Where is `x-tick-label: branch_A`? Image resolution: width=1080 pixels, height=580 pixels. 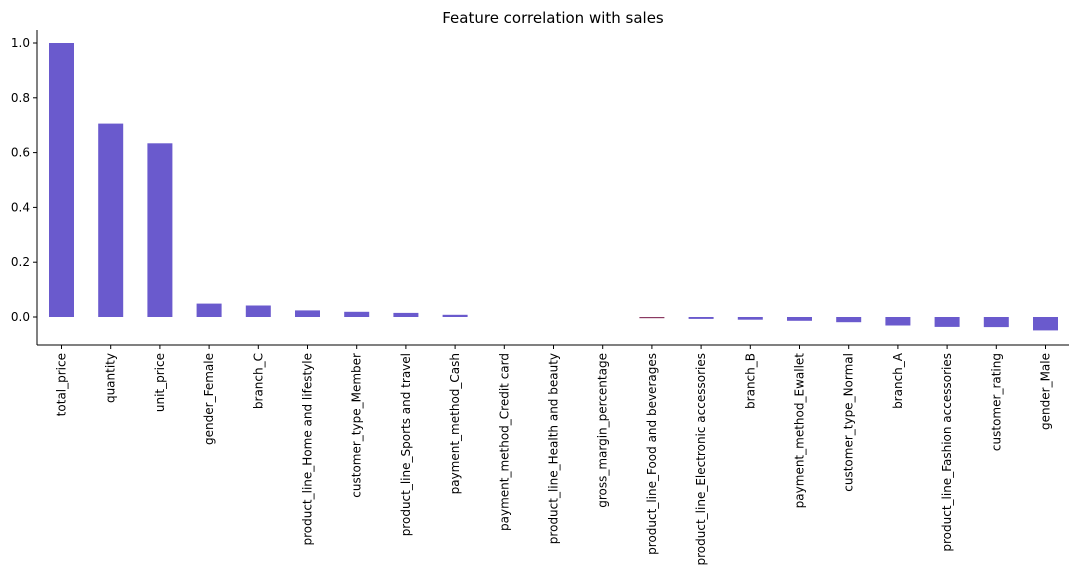 x-tick-label: branch_A is located at coordinates (898, 380).